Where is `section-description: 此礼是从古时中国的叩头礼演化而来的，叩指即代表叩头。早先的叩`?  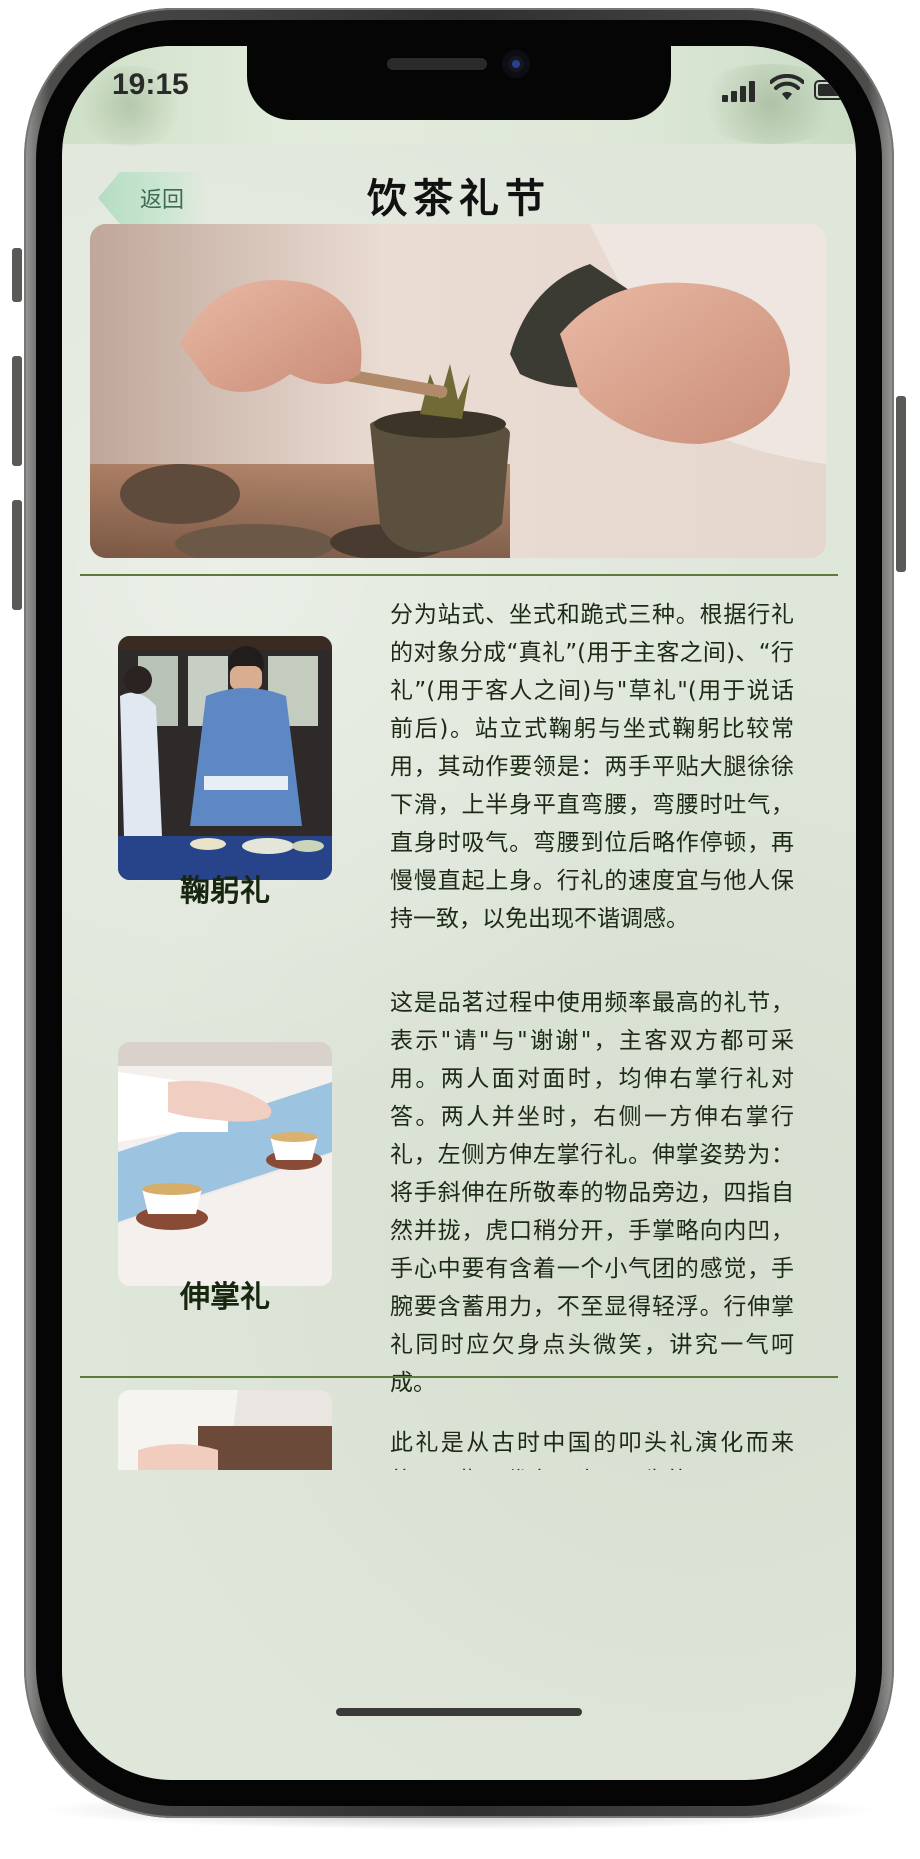 section-description: 此礼是从古时中国的叩头礼演化而来的，叩指即代表叩头。早先的叩 is located at coordinates (592, 1450).